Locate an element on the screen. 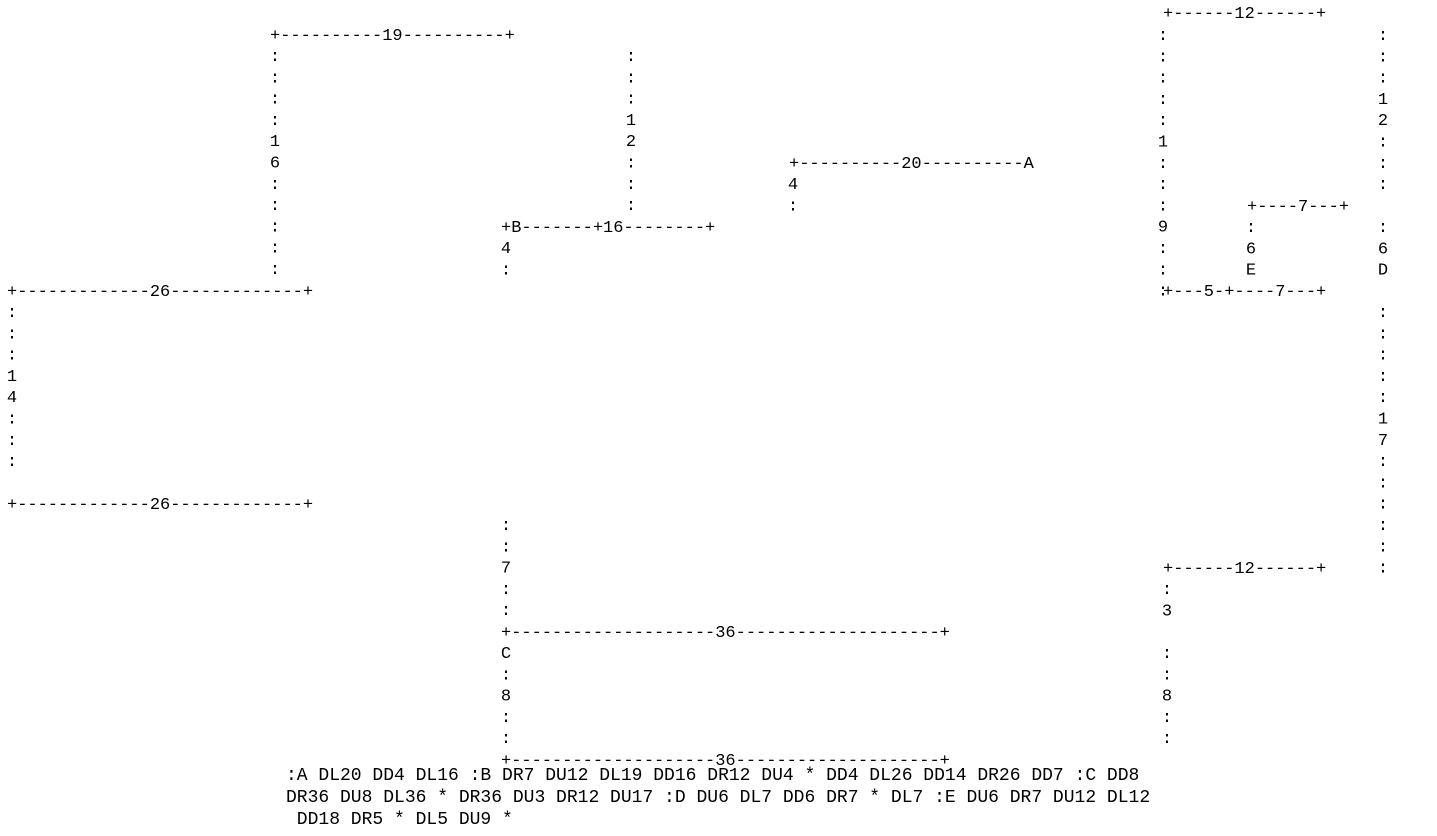  diagram-vertical-4-5: 1 is located at coordinates (1163, 143).